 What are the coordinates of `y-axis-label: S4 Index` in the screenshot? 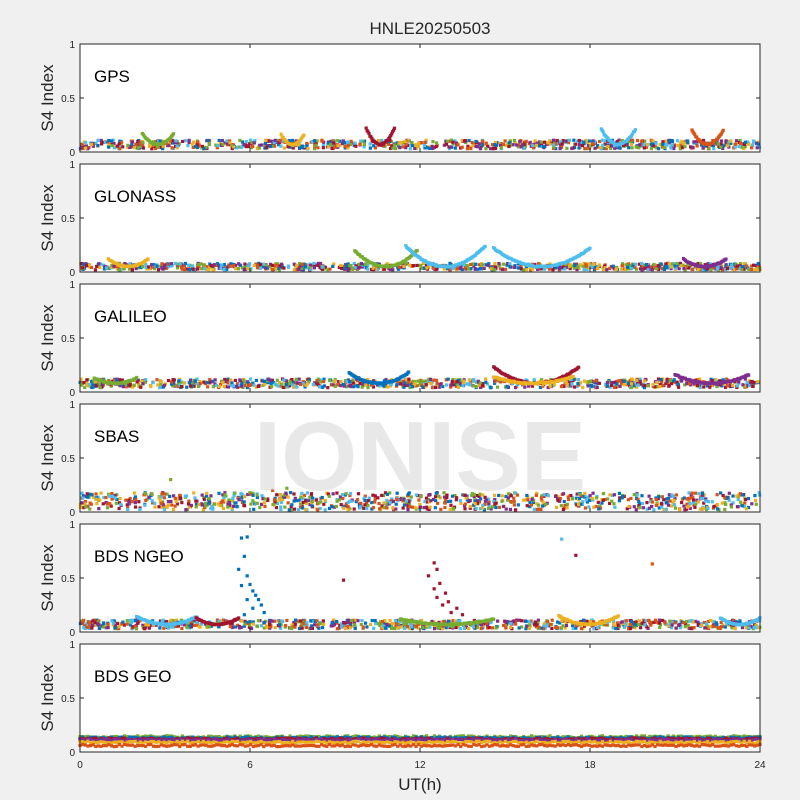 It's located at (47, 98).